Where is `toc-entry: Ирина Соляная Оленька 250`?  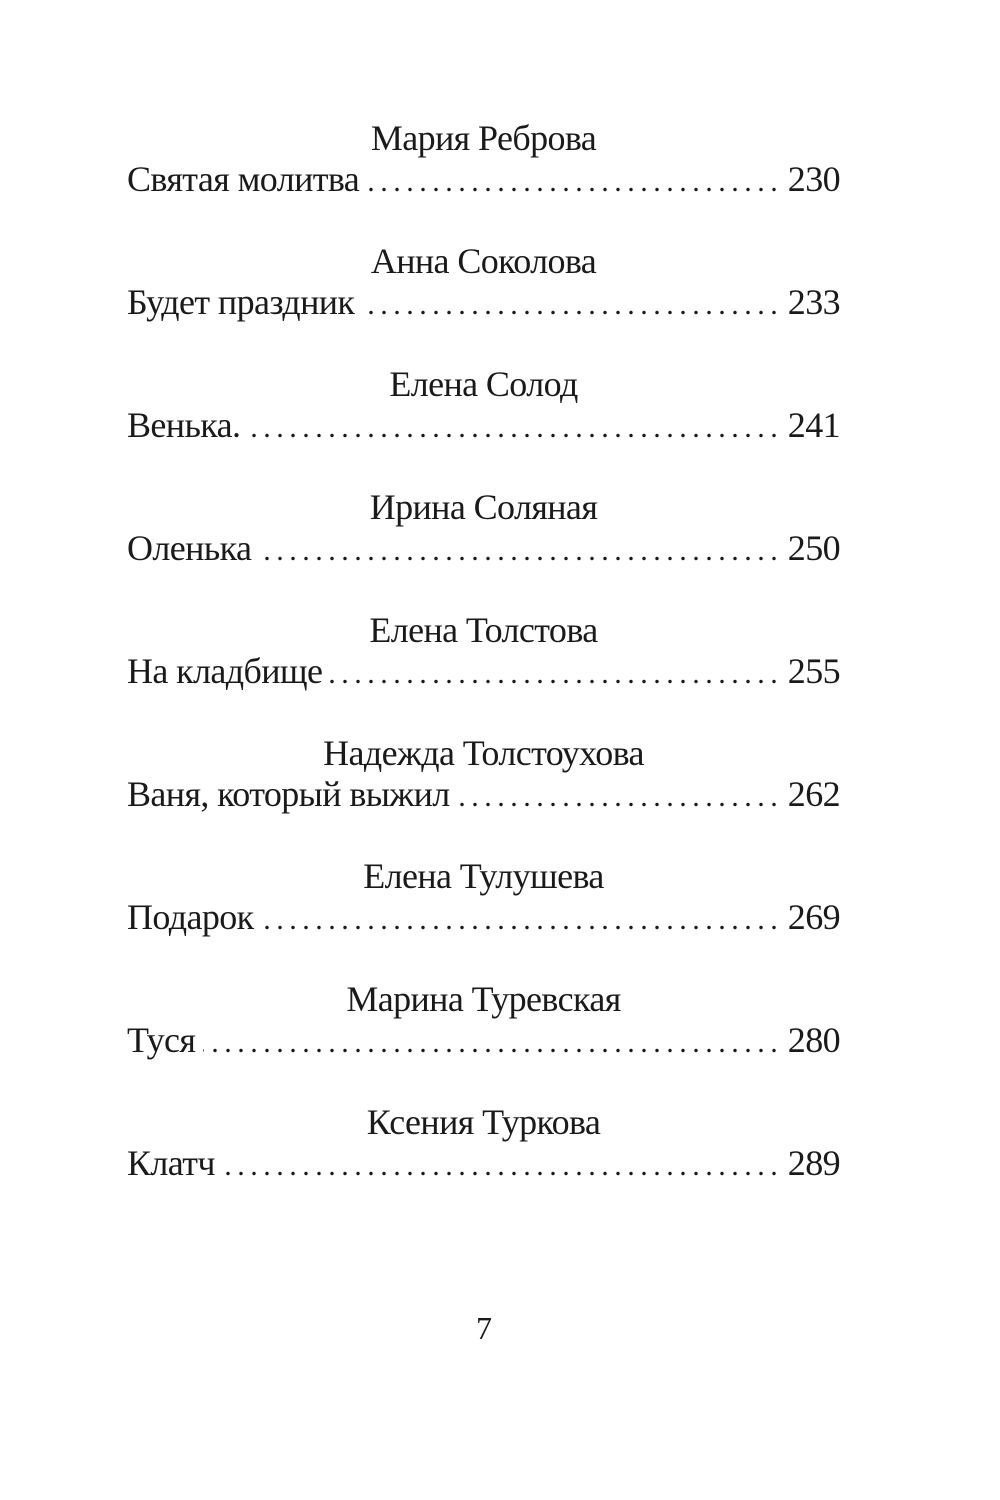 toc-entry: Ирина Соляная Оленька 250 is located at coordinates (484, 548).